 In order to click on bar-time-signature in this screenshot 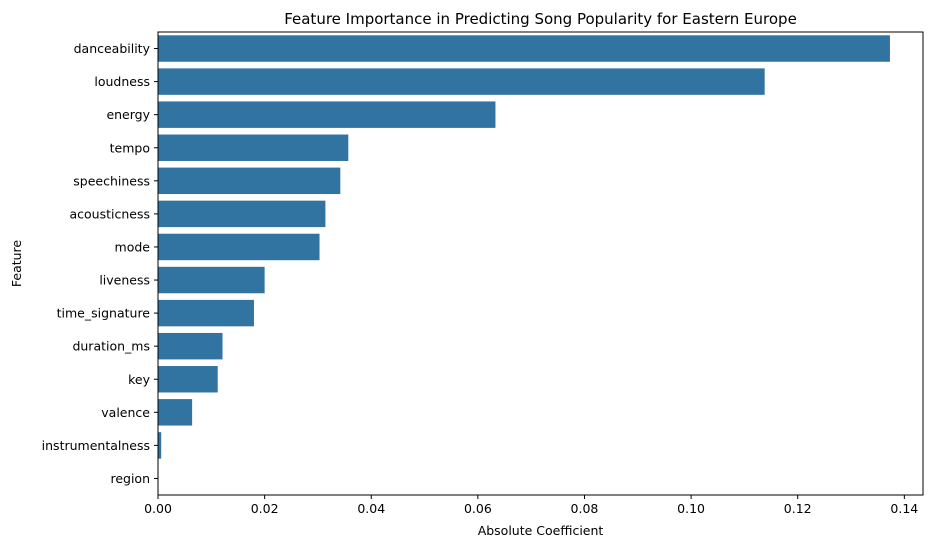, I will do `click(206, 313)`.